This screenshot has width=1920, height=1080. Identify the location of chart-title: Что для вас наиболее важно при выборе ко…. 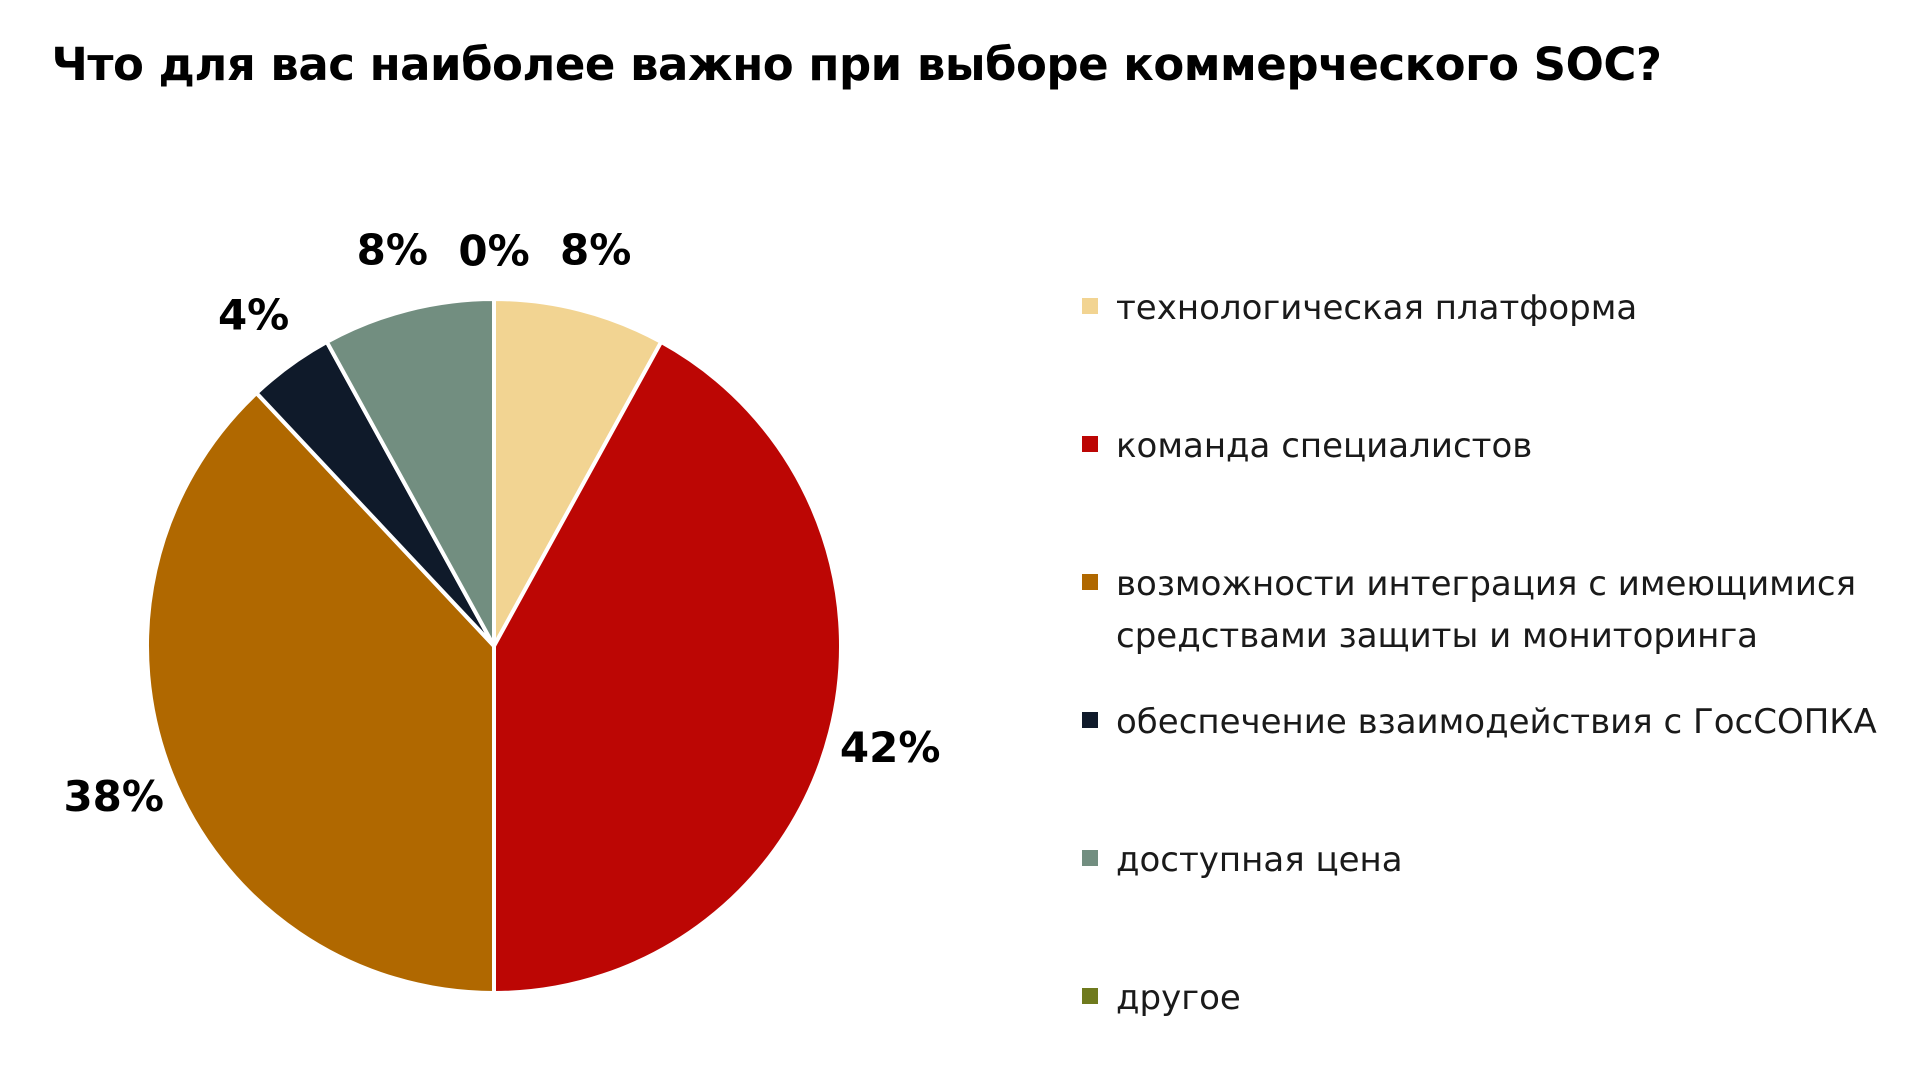
(856, 64).